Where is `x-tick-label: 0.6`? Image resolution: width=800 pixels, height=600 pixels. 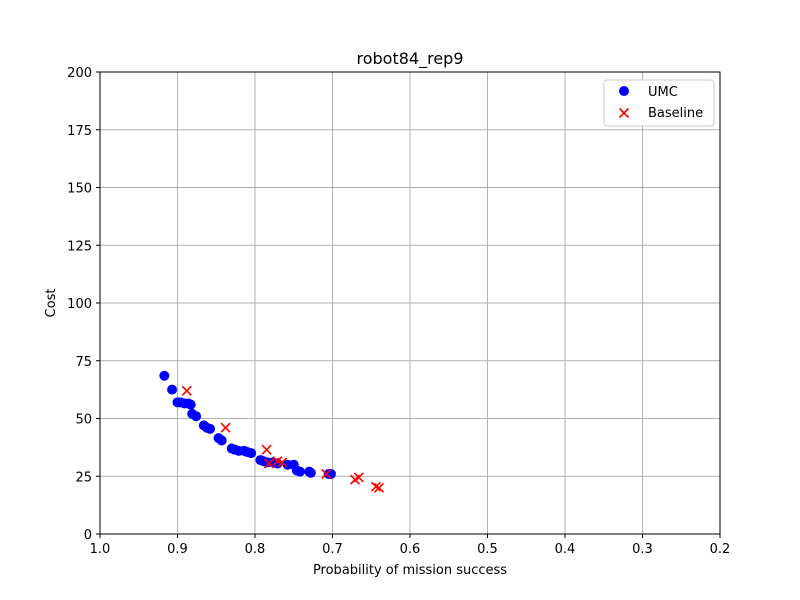
x-tick-label: 0.6 is located at coordinates (410, 549).